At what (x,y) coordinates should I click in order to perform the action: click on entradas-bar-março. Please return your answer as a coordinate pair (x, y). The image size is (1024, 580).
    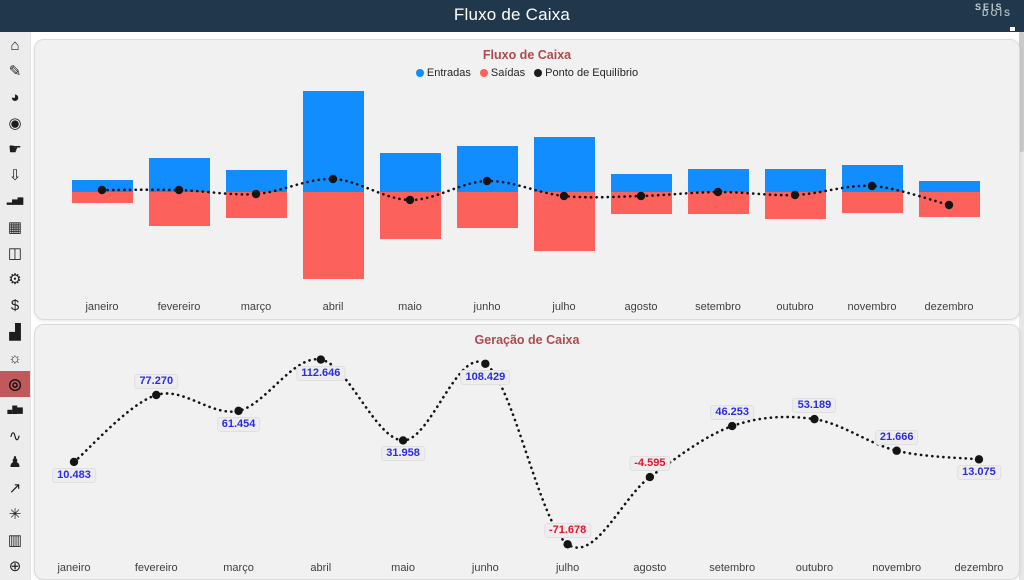
    Looking at the image, I should click on (256, 181).